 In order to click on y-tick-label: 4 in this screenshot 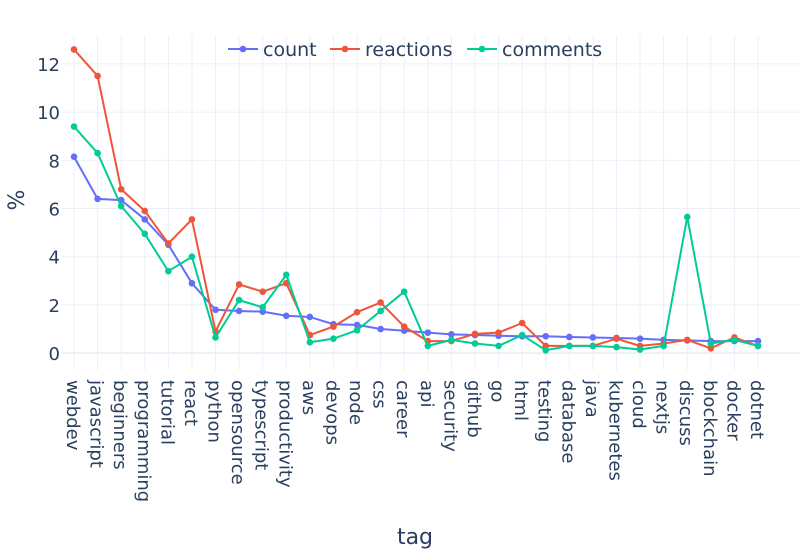, I will do `click(54, 258)`.